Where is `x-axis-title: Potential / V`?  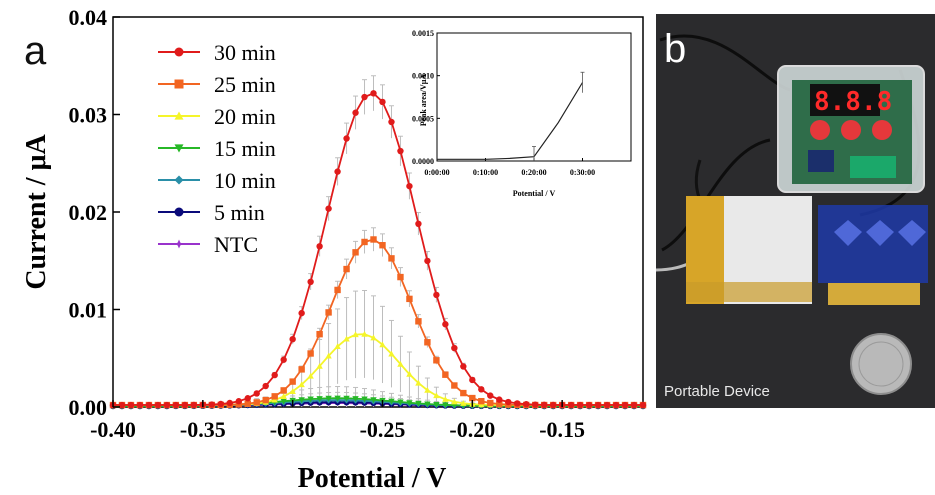
x-axis-title: Potential / V is located at coordinates (372, 478).